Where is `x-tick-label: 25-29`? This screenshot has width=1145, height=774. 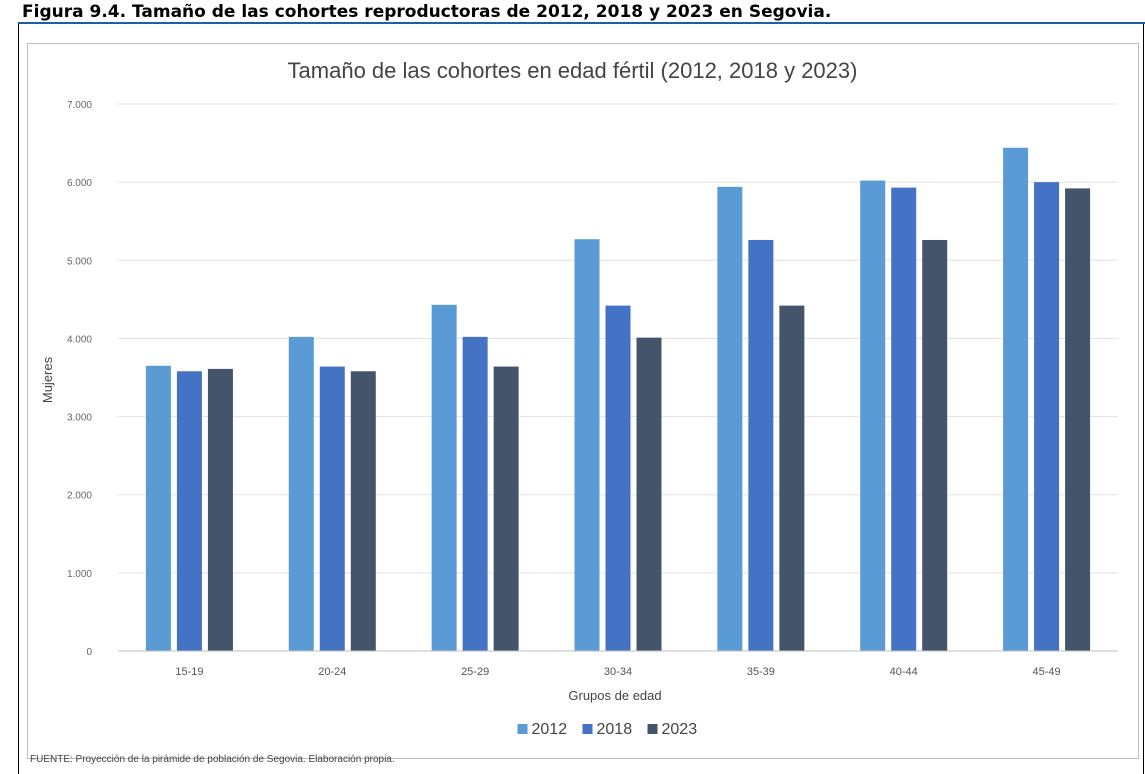
x-tick-label: 25-29 is located at coordinates (475, 672).